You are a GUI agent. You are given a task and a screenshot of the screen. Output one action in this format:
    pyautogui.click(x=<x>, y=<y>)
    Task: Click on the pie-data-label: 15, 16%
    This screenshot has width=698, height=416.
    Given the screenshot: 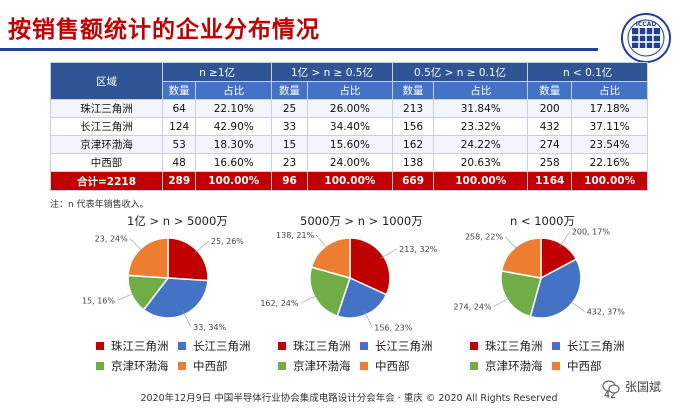 What is the action you would take?
    pyautogui.click(x=98, y=300)
    